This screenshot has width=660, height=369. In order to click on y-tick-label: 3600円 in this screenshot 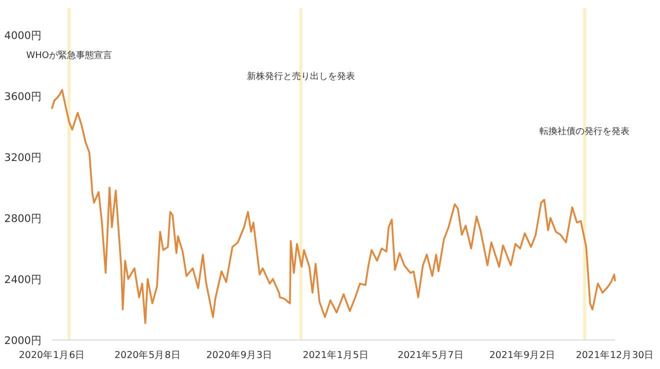, I will do `click(23, 97)`.